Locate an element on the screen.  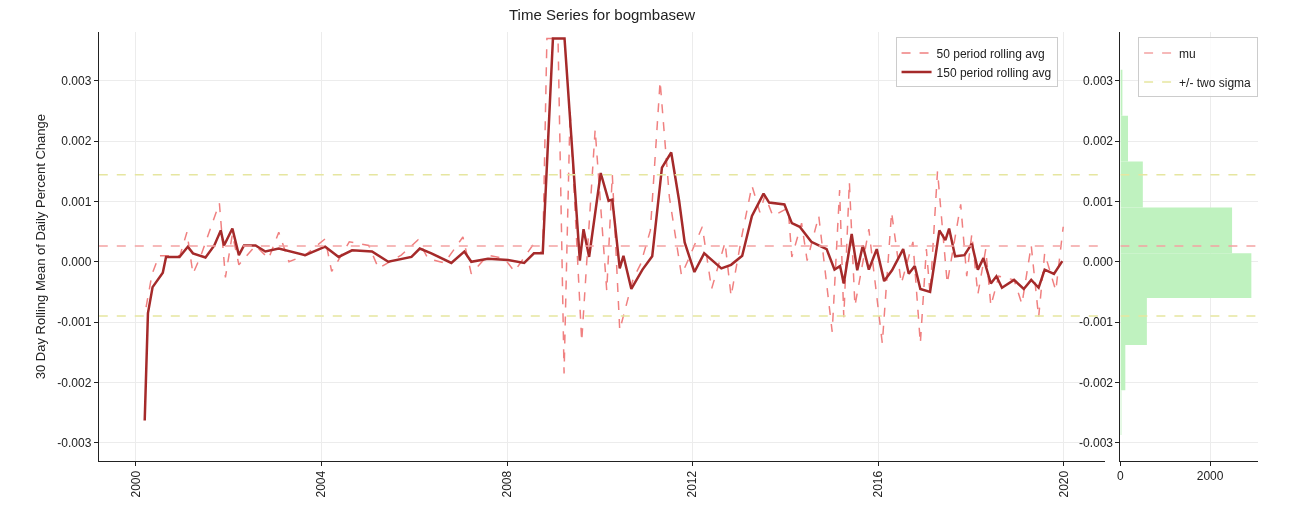
chart-title: Time Series for bogmbasew is located at coordinates (602, 14).